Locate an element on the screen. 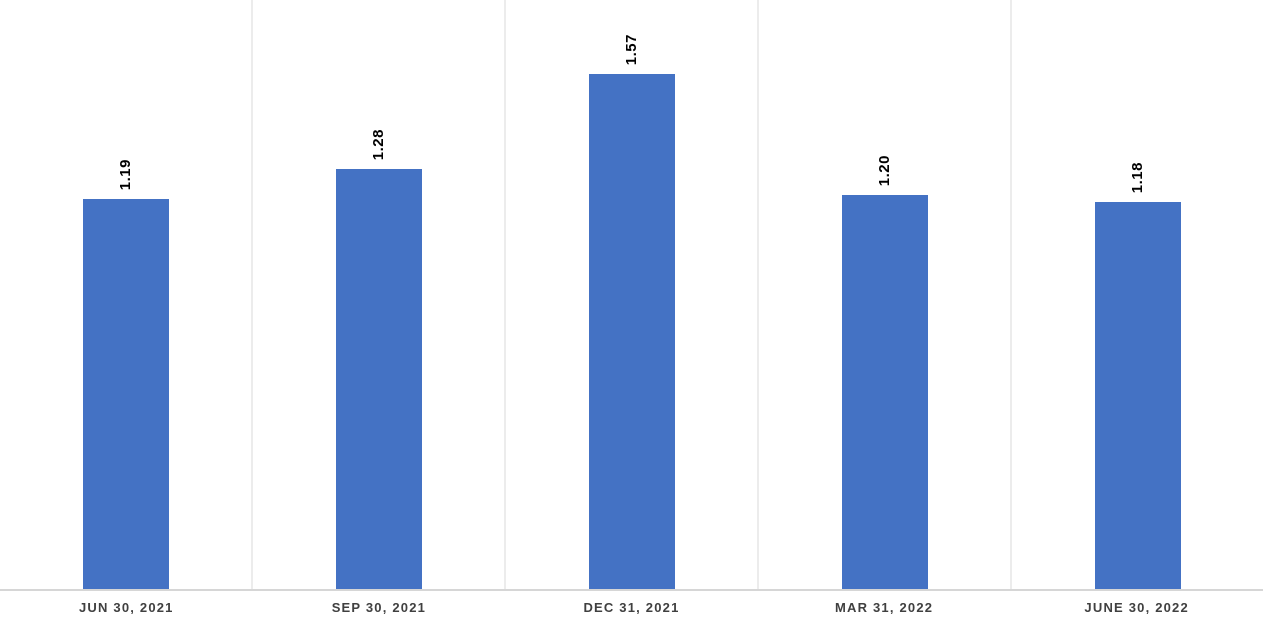  x-axis-label: JUN 30, 2021 is located at coordinates (126, 607).